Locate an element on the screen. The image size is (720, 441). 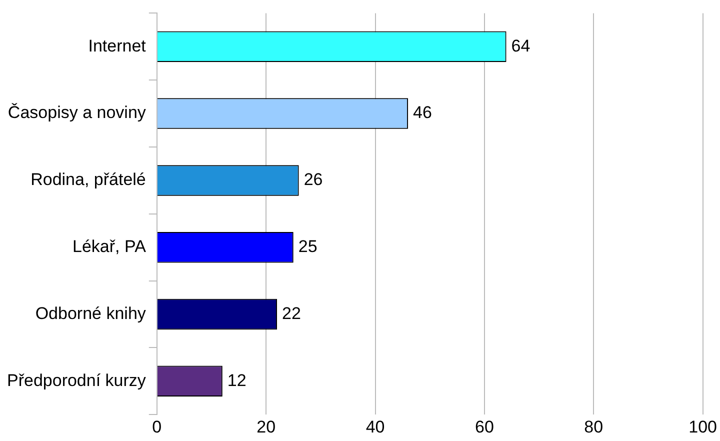
x-tick-label: 40 is located at coordinates (375, 426).